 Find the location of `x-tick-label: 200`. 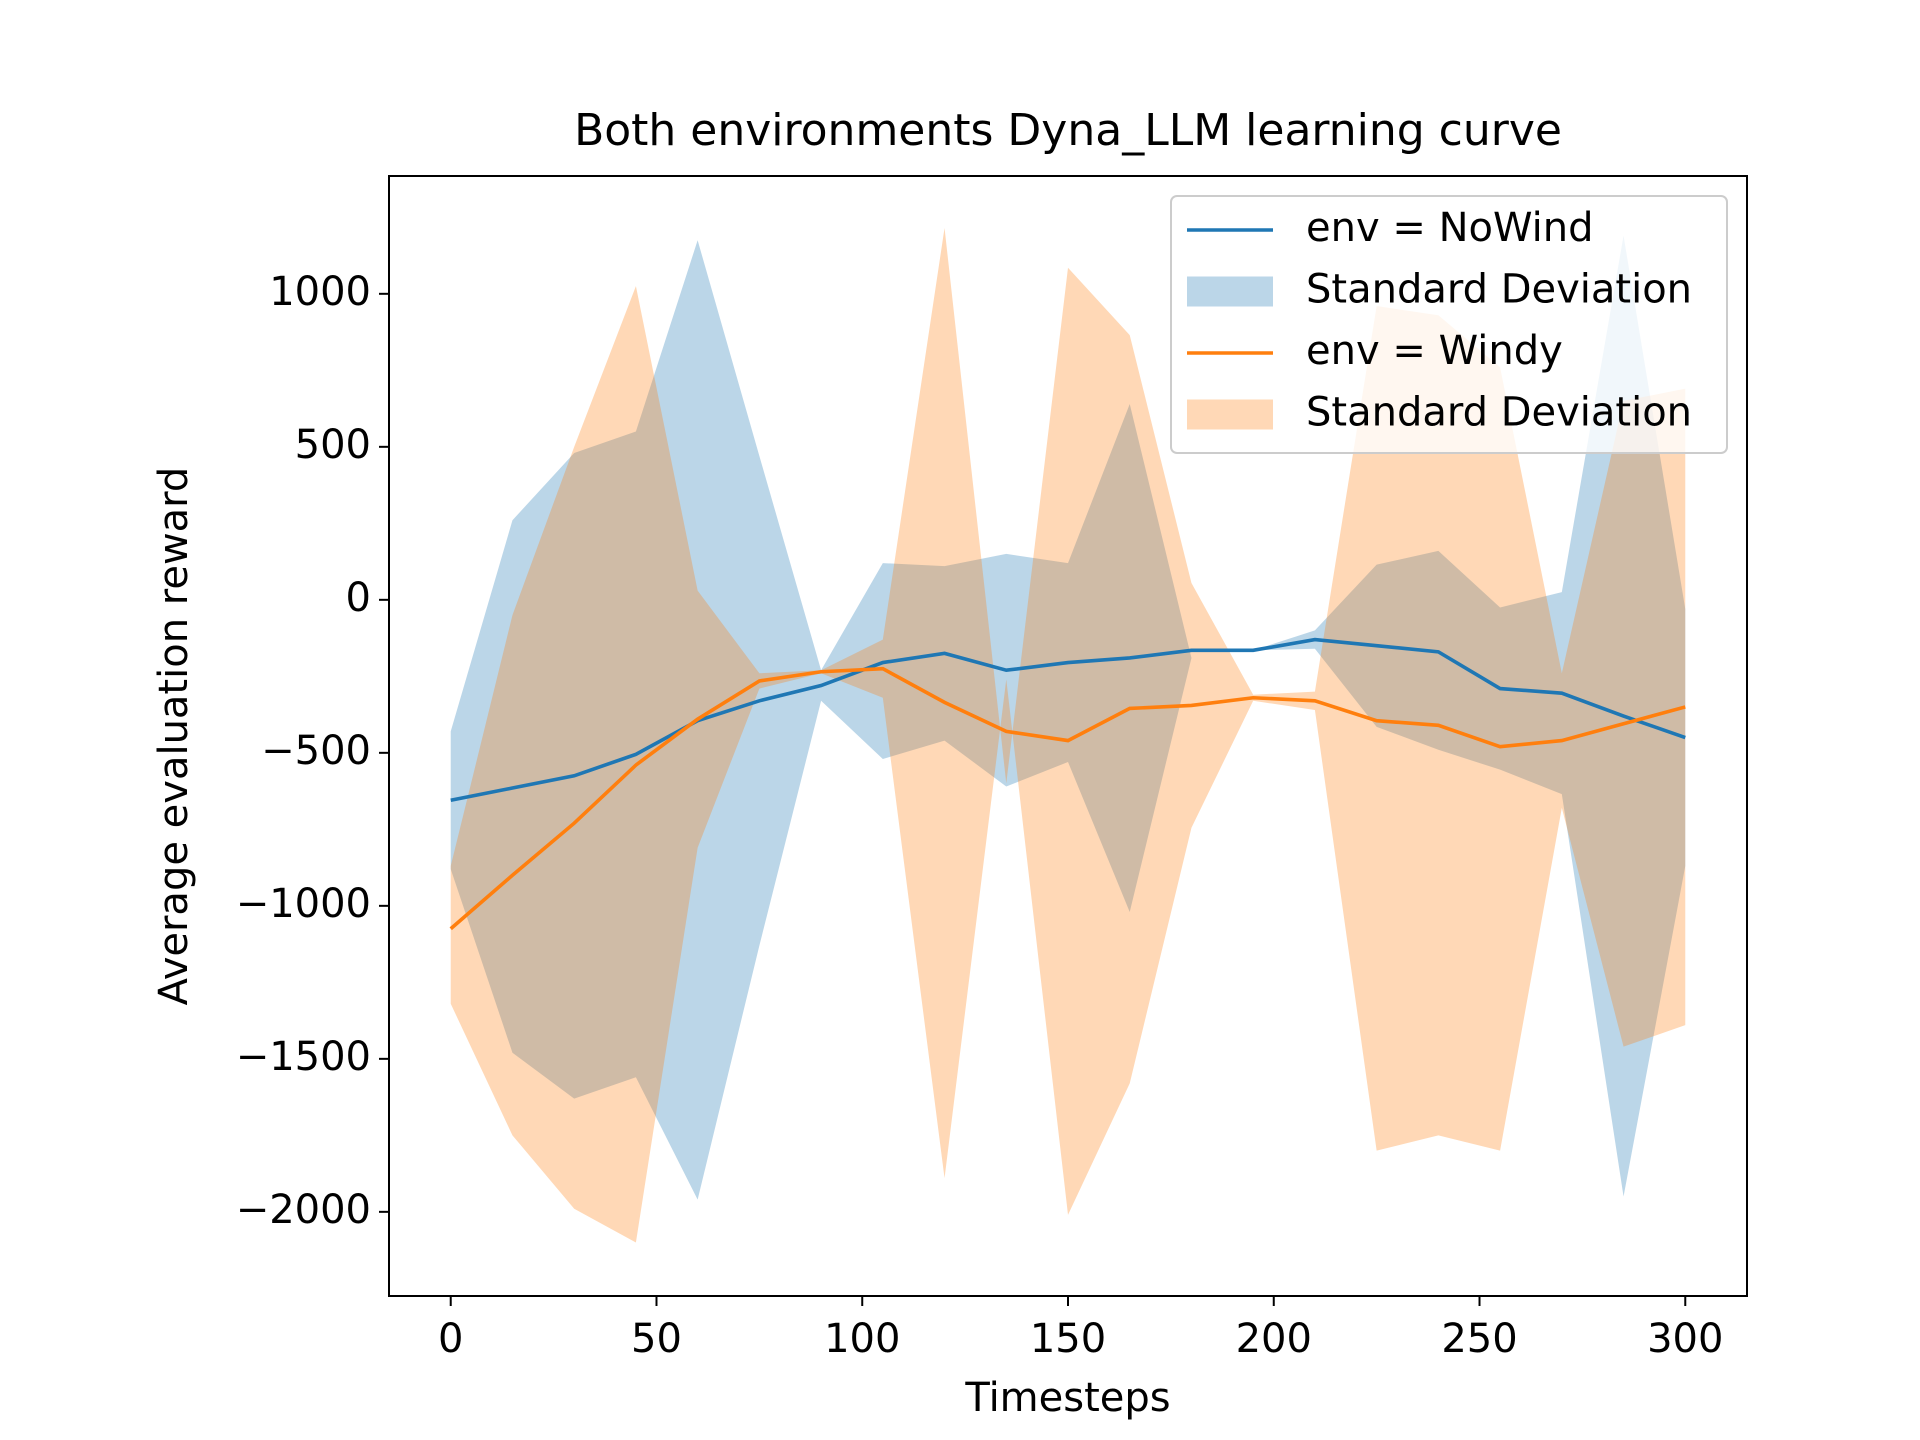

x-tick-label: 200 is located at coordinates (1274, 1339).